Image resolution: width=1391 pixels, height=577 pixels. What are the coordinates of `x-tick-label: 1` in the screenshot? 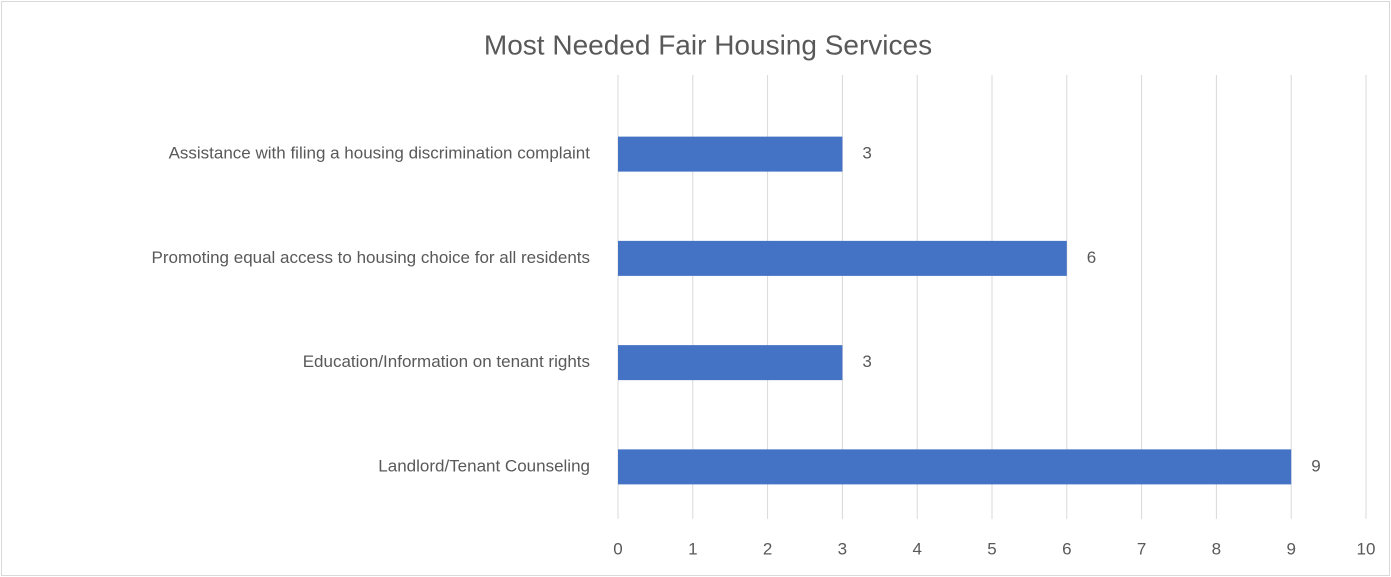 It's located at (692, 548).